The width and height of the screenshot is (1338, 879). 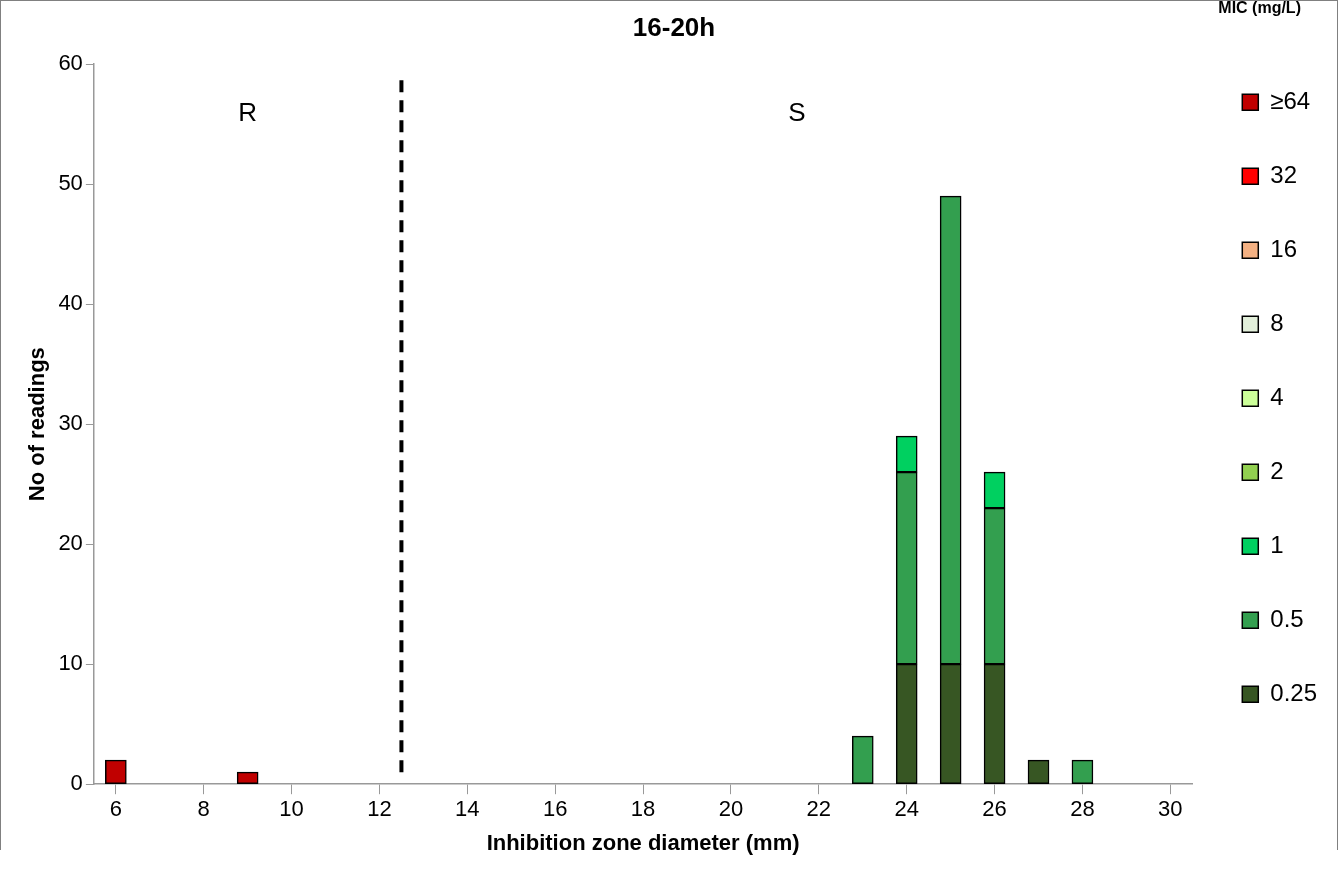 I want to click on y-tick-label: 50, so click(x=70, y=183).